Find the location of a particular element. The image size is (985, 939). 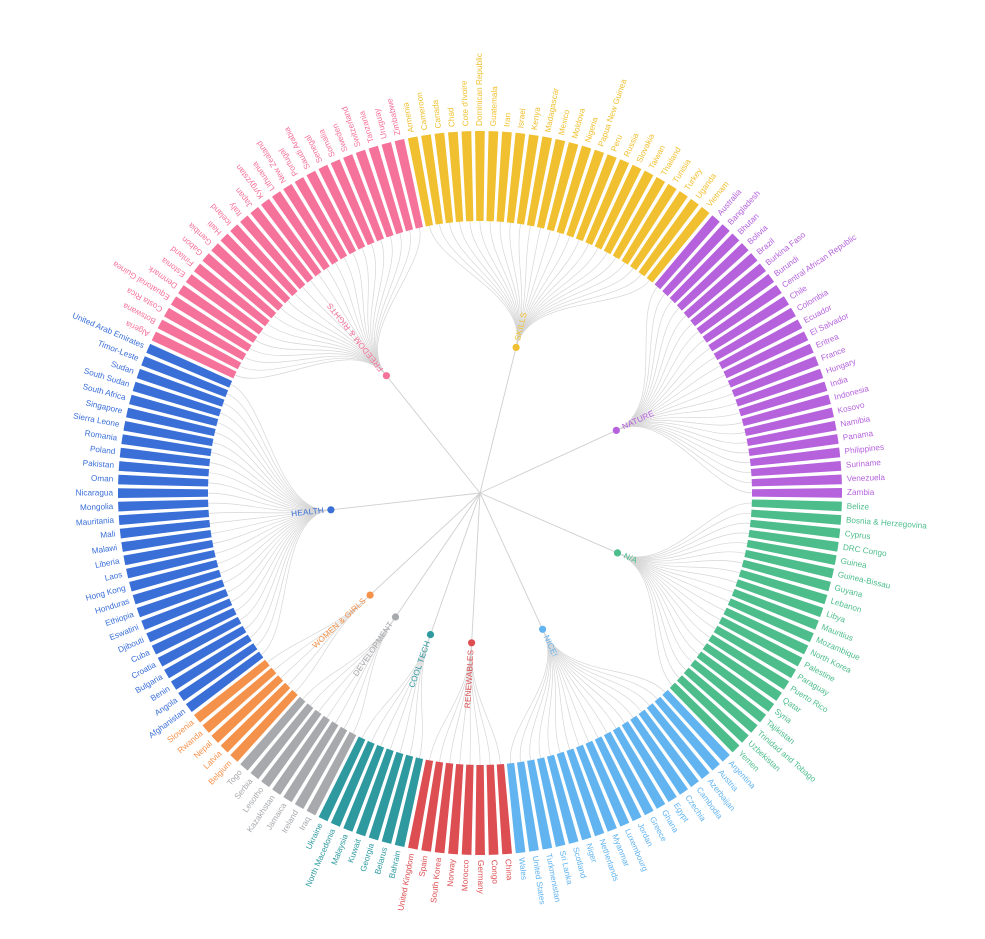

bar-liberia is located at coordinates (168, 553).